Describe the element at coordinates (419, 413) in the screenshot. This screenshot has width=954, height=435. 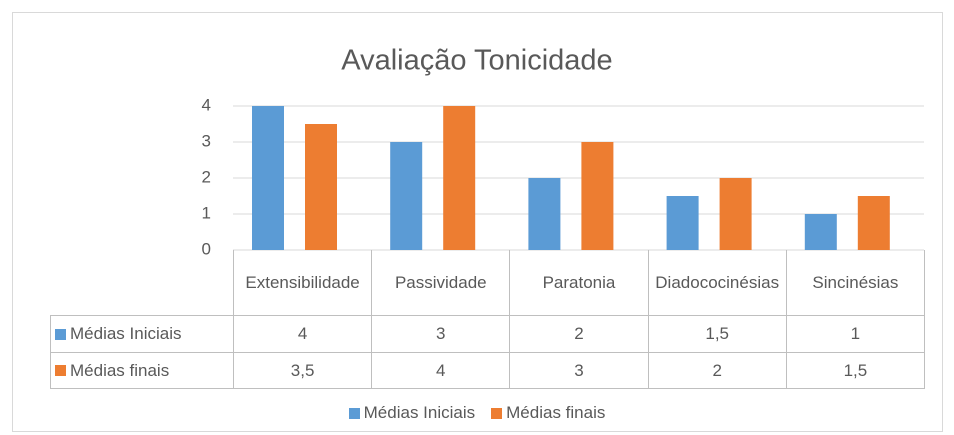
I see `legend-label: Médias Iniciais` at that location.